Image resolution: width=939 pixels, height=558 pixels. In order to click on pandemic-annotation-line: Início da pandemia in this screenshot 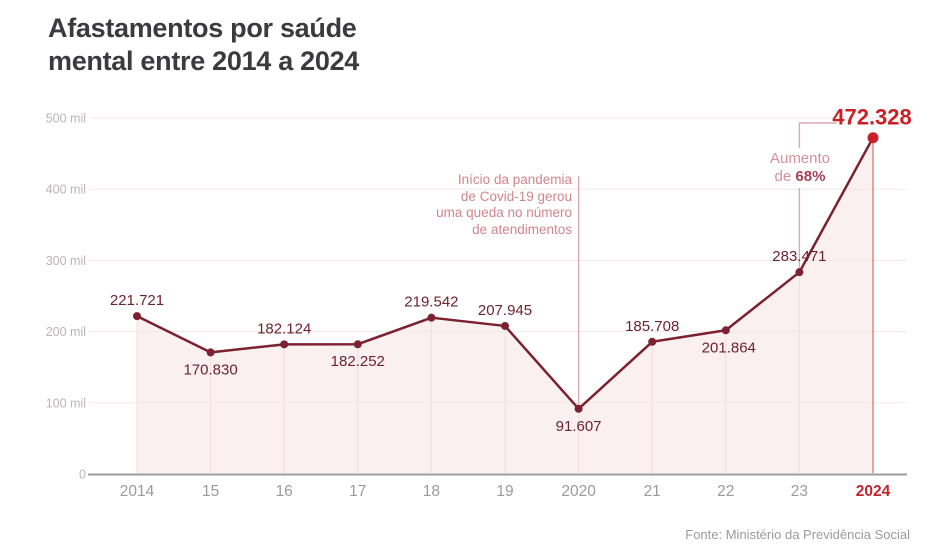, I will do `click(514, 179)`.